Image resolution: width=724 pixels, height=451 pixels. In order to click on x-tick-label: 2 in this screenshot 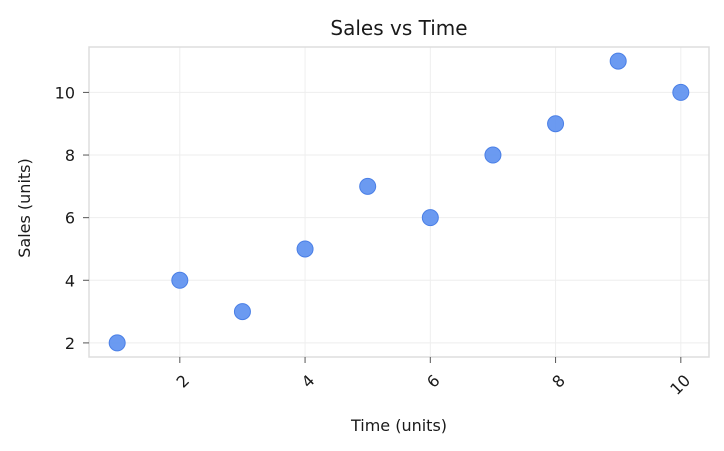, I will do `click(182, 381)`.